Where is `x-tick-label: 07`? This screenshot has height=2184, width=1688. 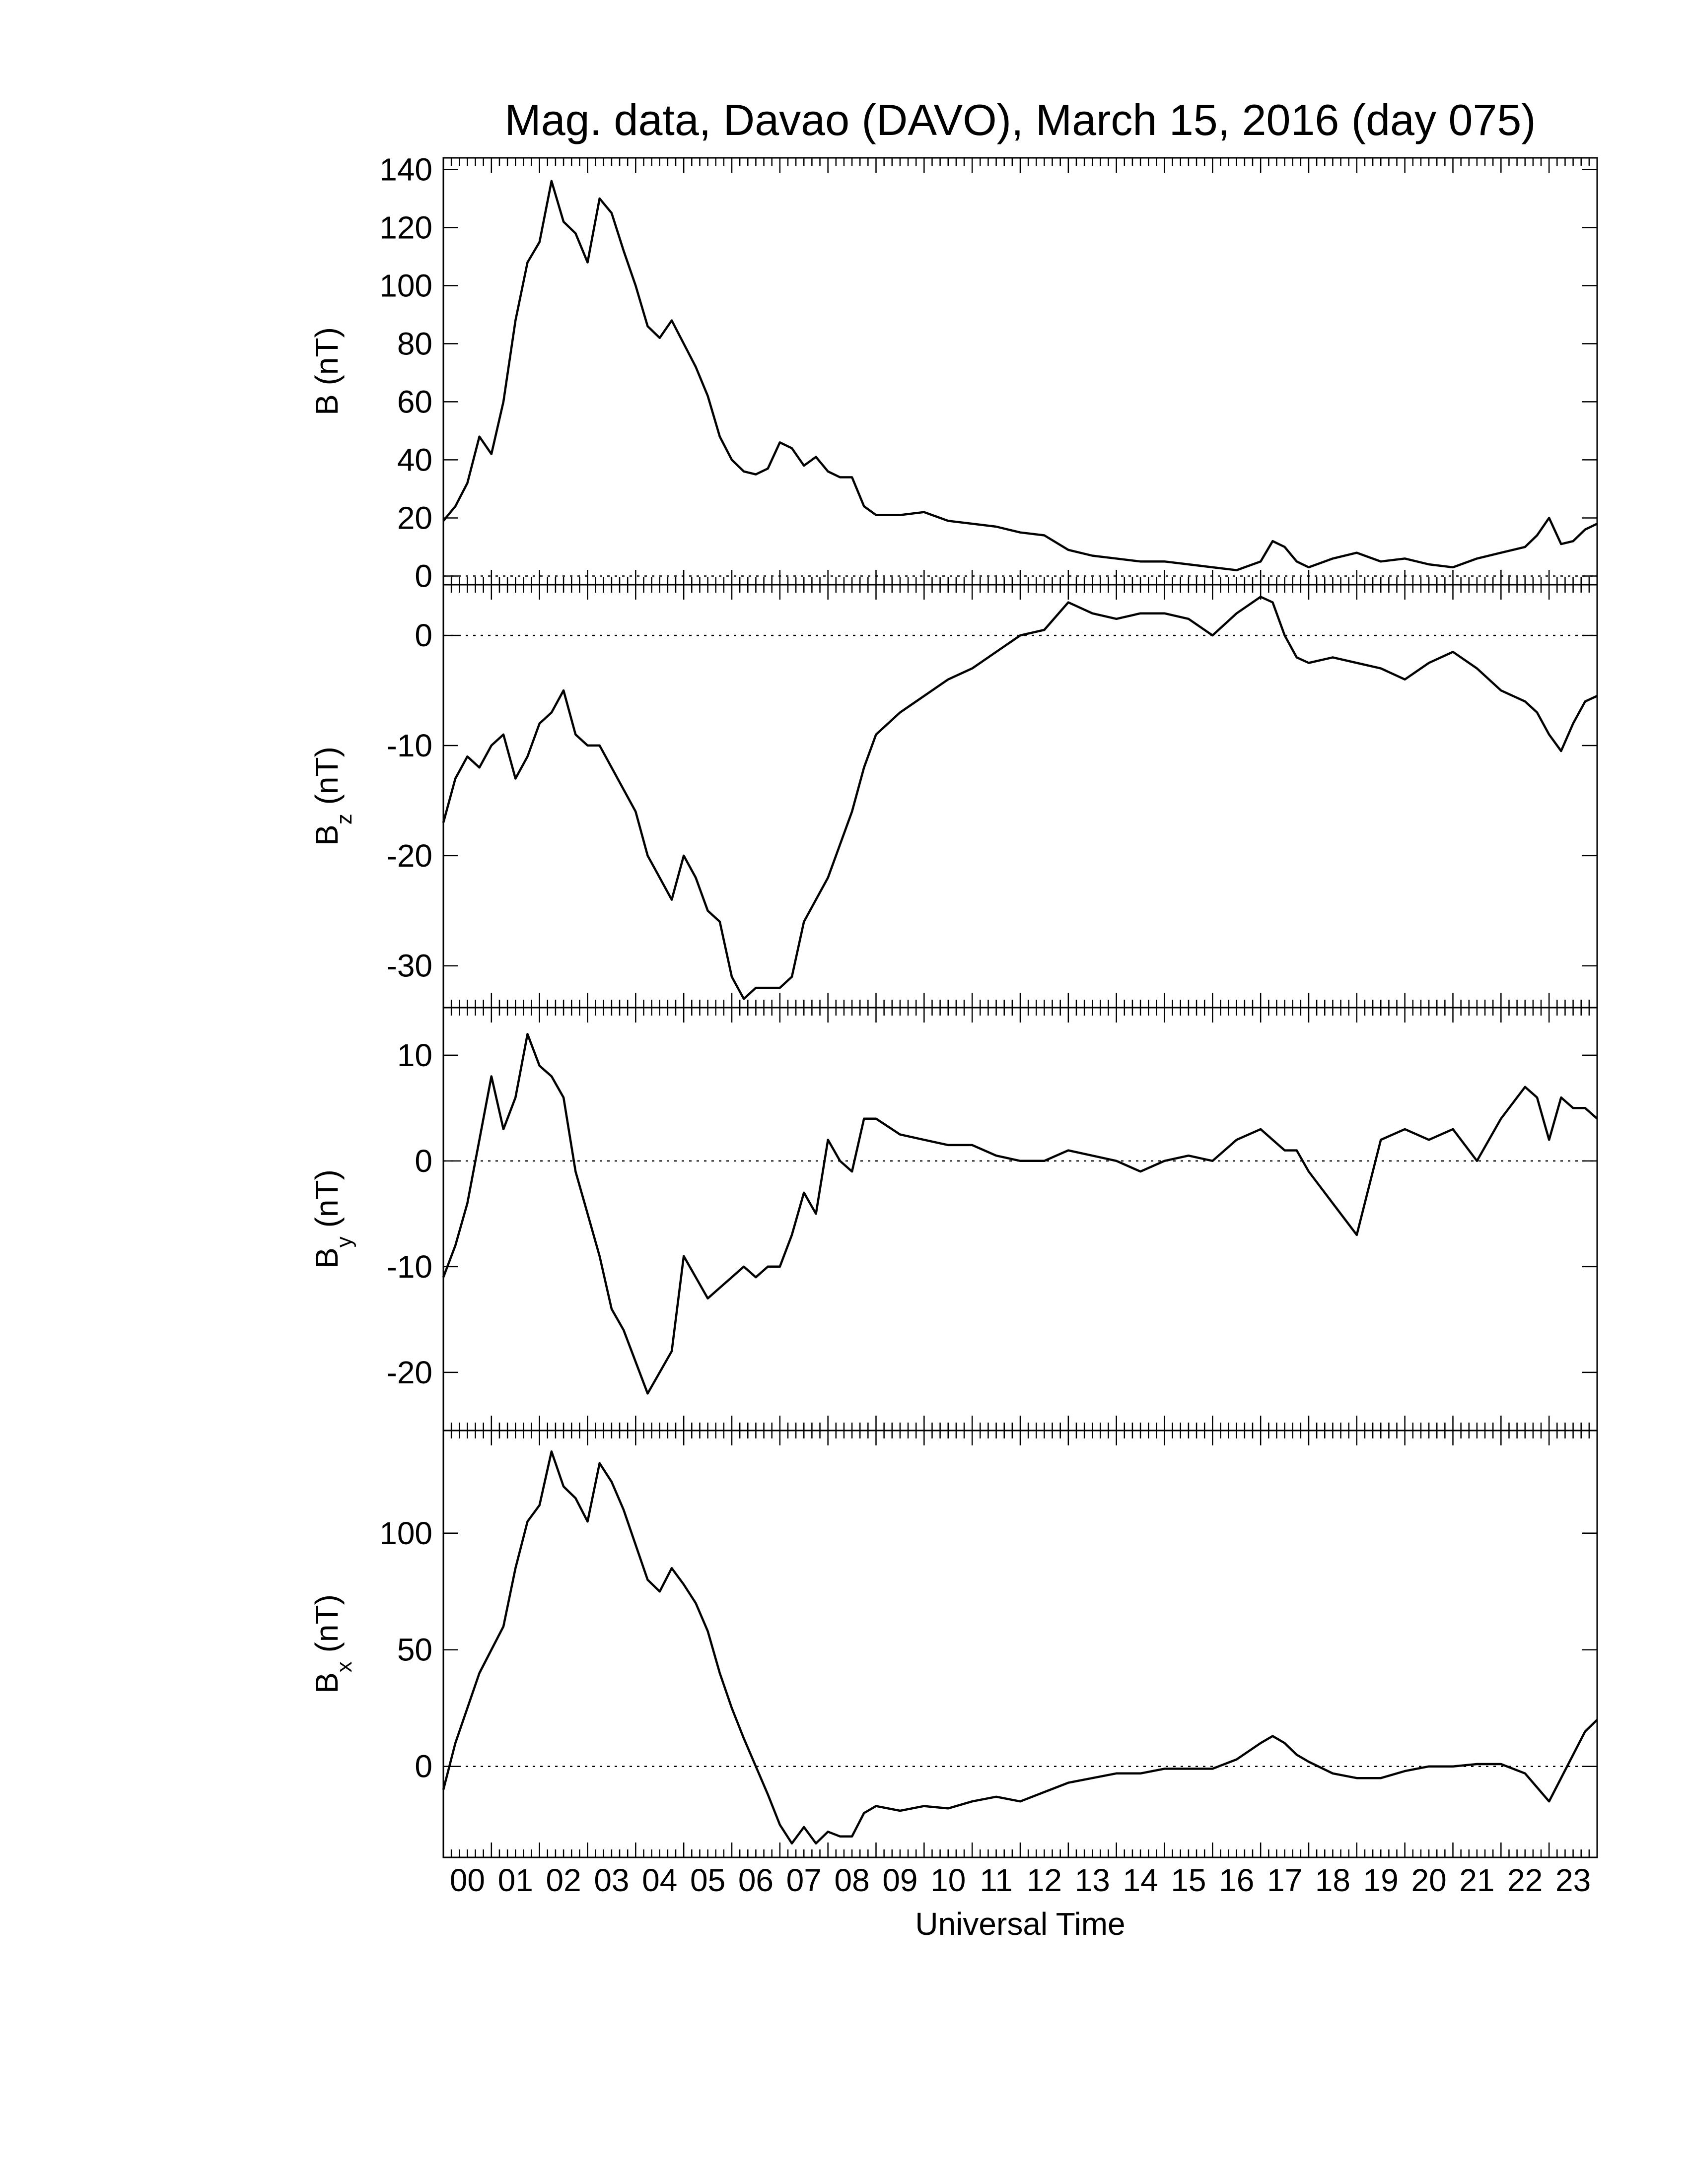
x-tick-label: 07 is located at coordinates (804, 1880).